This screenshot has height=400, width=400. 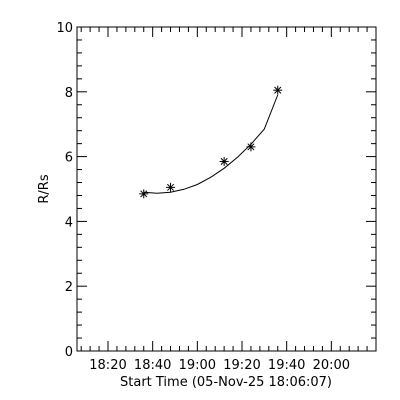 What do you see at coordinates (44, 188) in the screenshot?
I see `y-axis-label: R/Rs` at bounding box center [44, 188].